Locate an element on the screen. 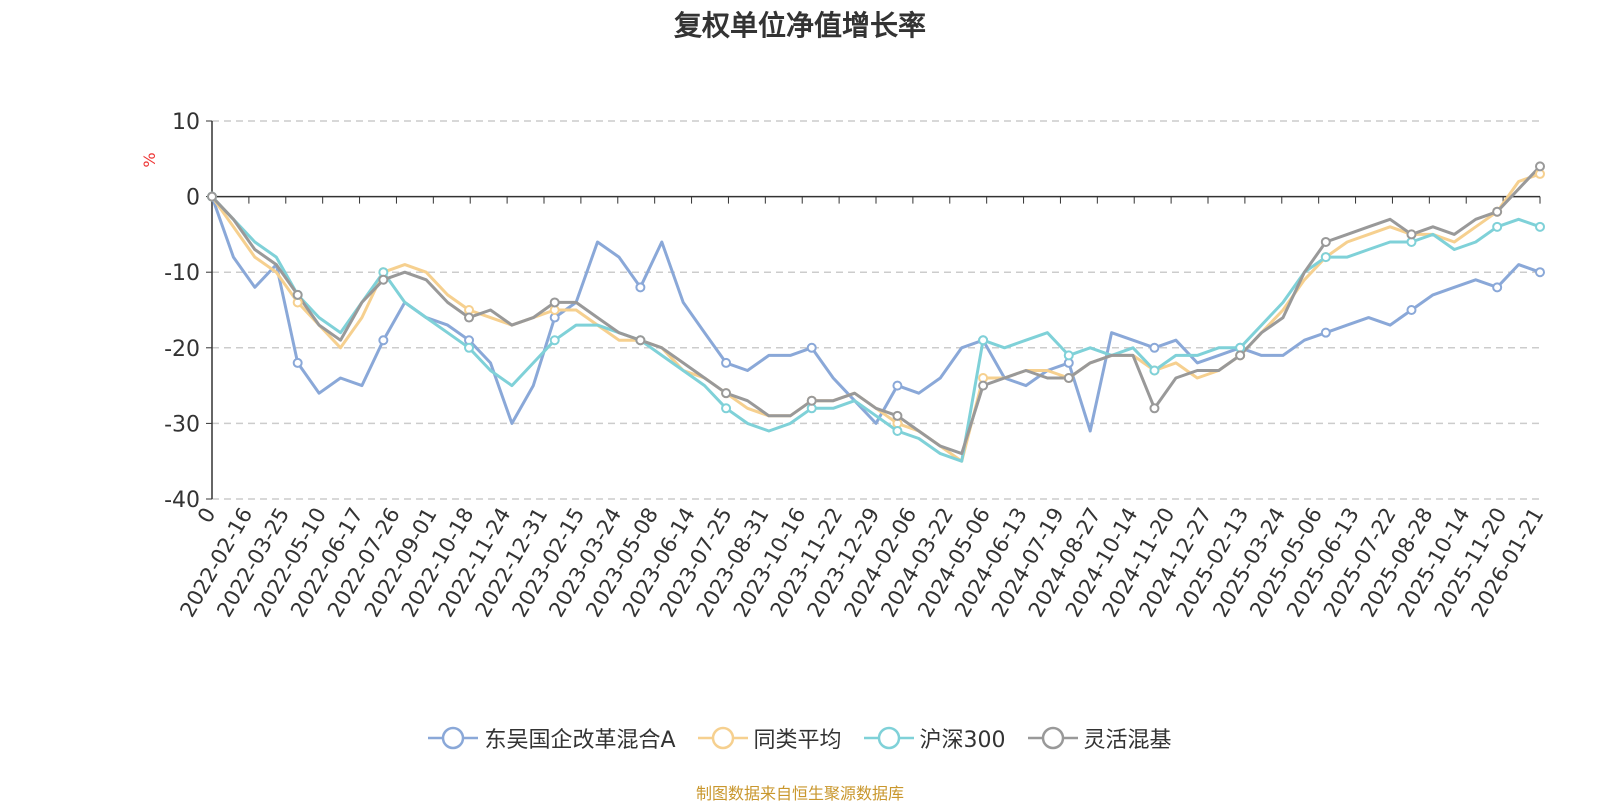 The height and width of the screenshot is (804, 1600). legend-item-1: 同类平均 is located at coordinates (769, 738).